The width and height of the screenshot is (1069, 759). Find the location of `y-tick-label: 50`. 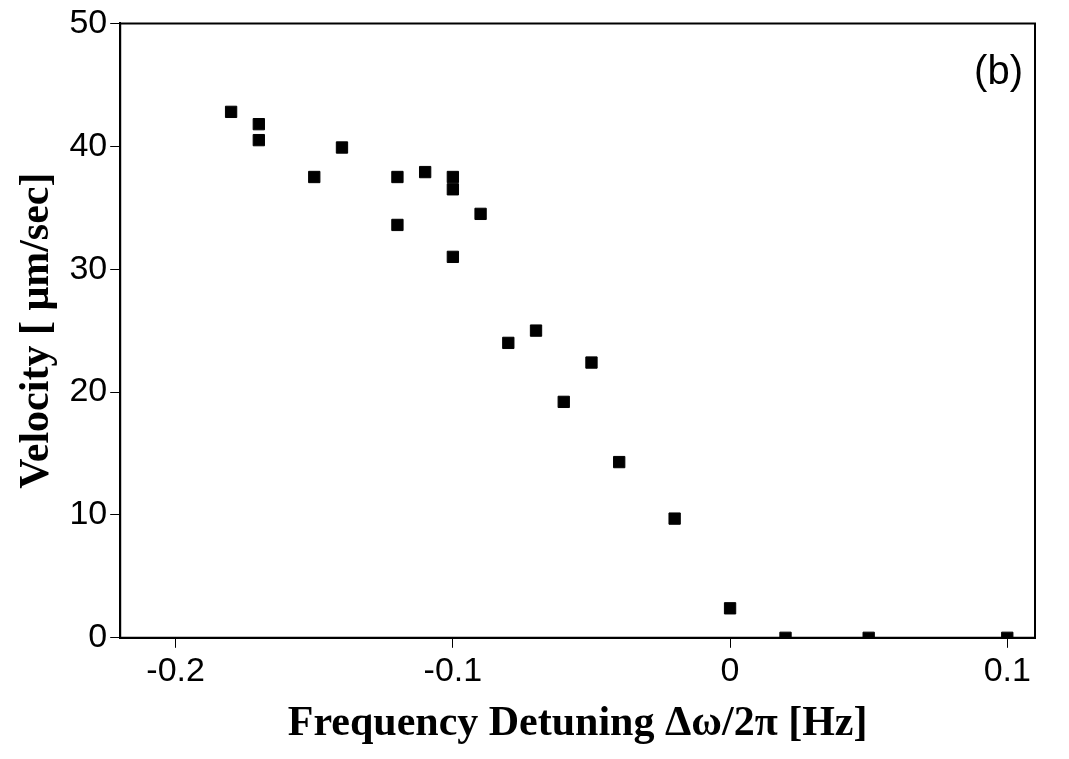

y-tick-label: 50 is located at coordinates (88, 20).